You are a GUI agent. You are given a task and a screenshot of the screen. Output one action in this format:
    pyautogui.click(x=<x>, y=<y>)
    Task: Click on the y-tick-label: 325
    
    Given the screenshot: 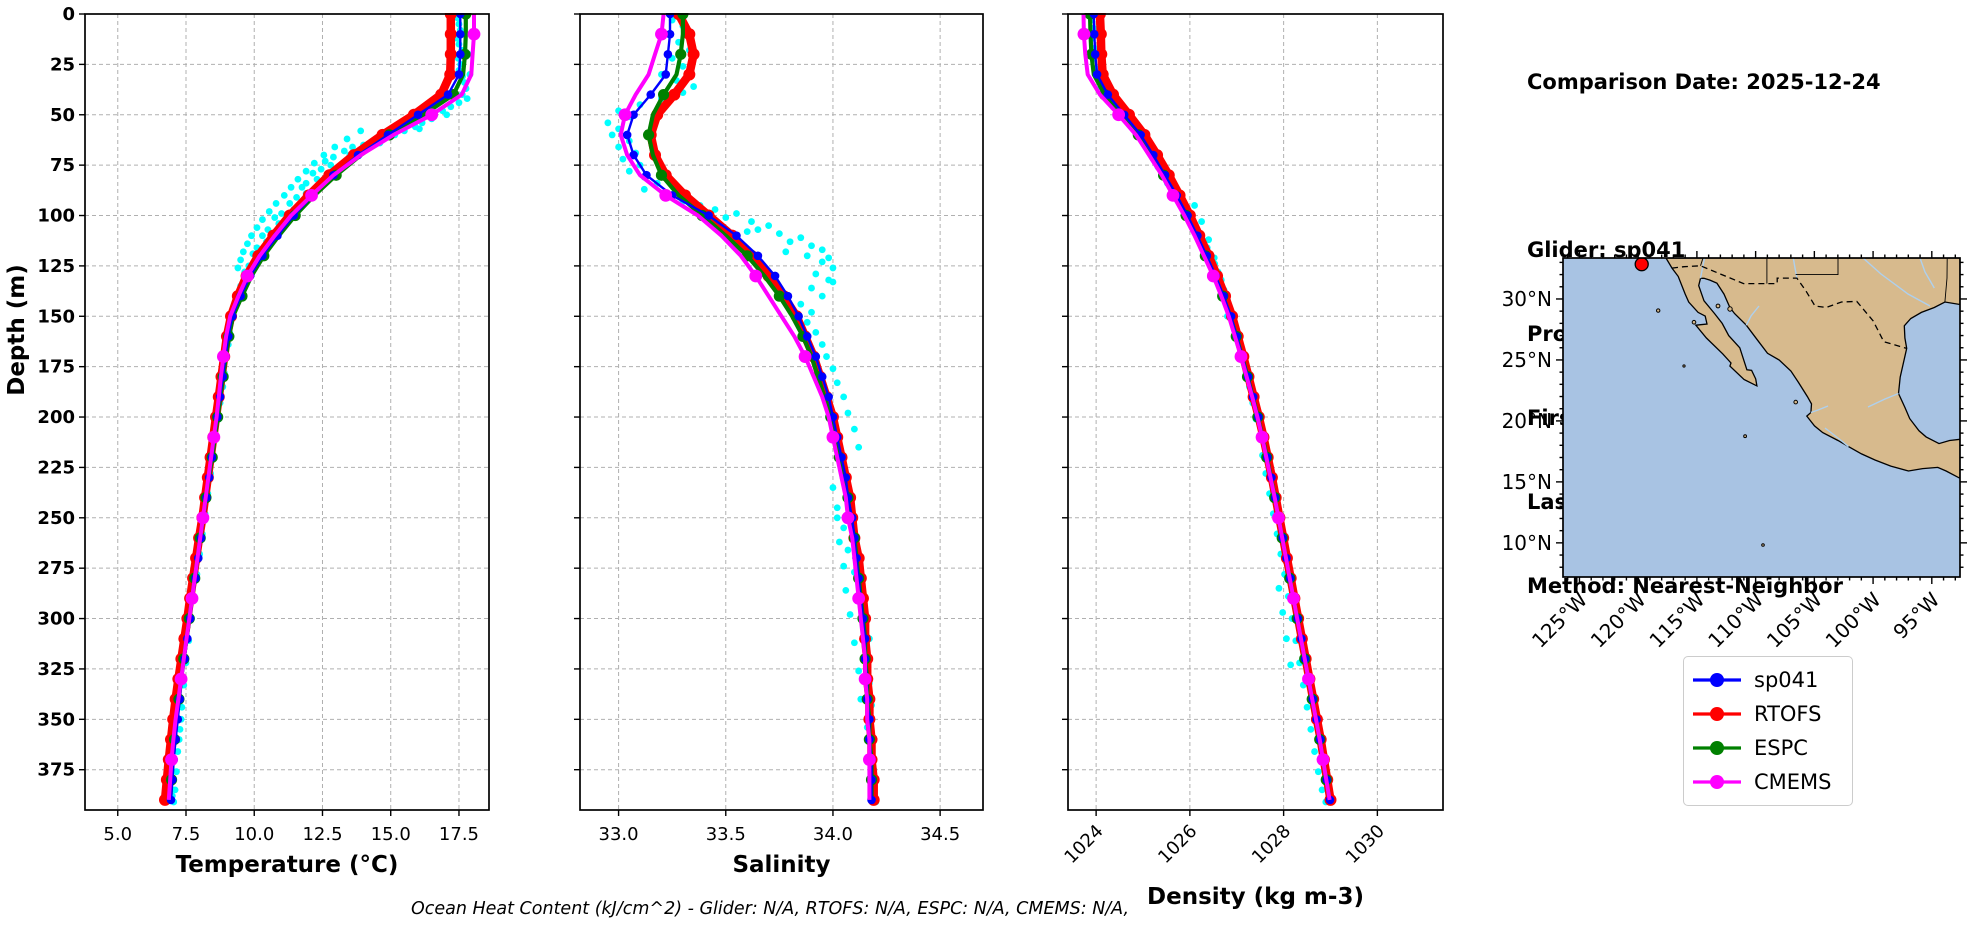 What is the action you would take?
    pyautogui.click(x=56, y=669)
    